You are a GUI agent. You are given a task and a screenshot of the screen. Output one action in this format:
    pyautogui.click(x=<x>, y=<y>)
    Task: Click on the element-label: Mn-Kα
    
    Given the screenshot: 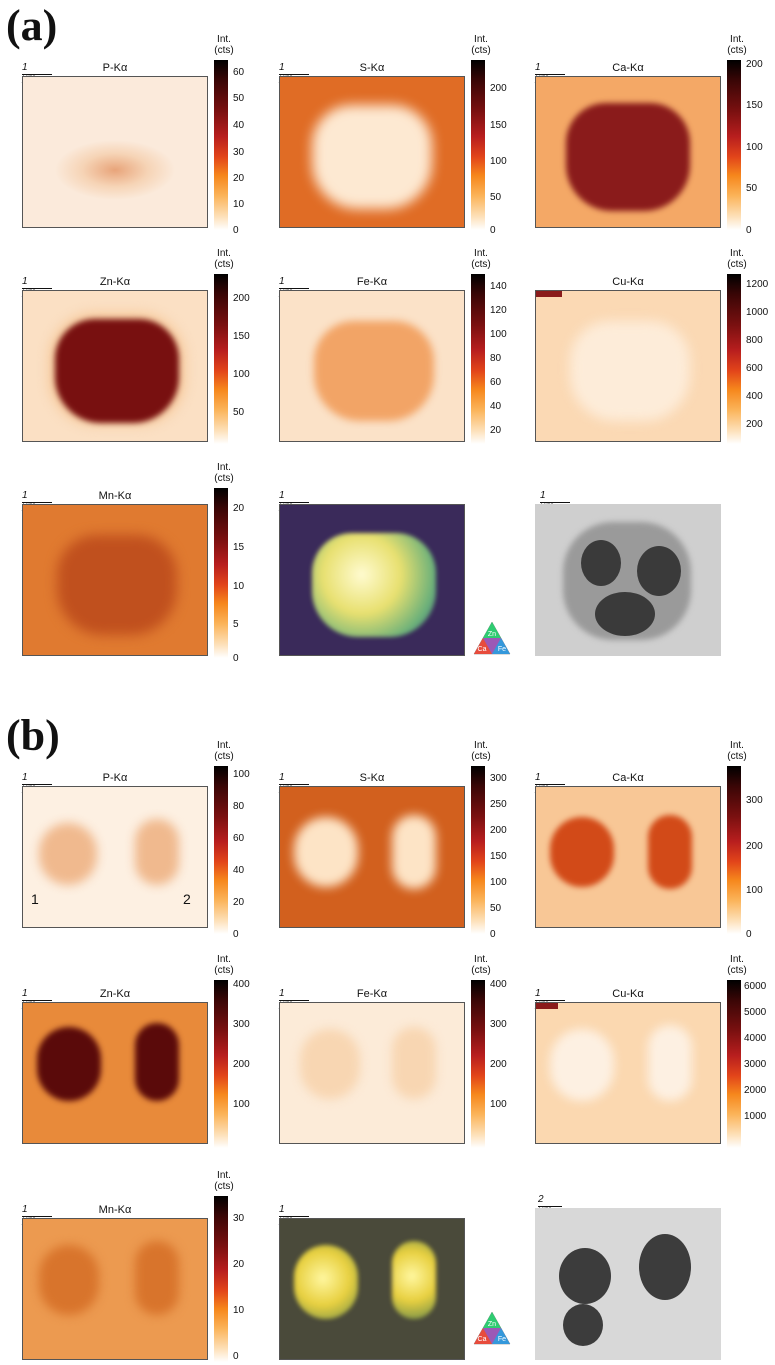 What is the action you would take?
    pyautogui.click(x=115, y=1210)
    